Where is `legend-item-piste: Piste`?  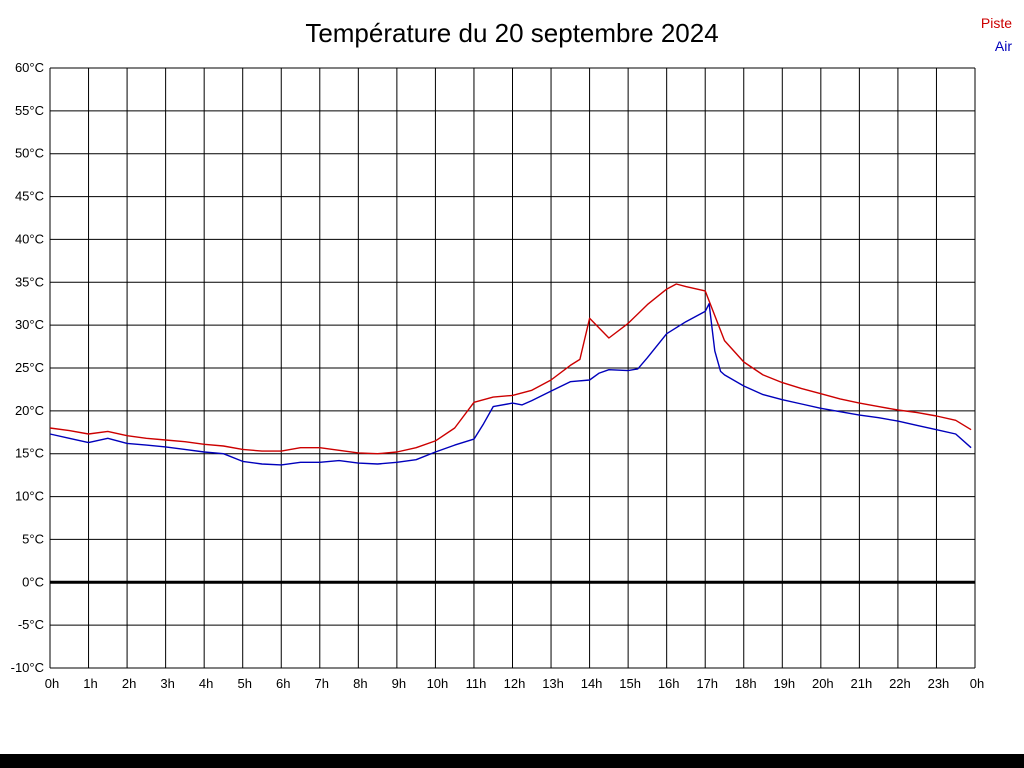 legend-item-piste: Piste is located at coordinates (996, 23).